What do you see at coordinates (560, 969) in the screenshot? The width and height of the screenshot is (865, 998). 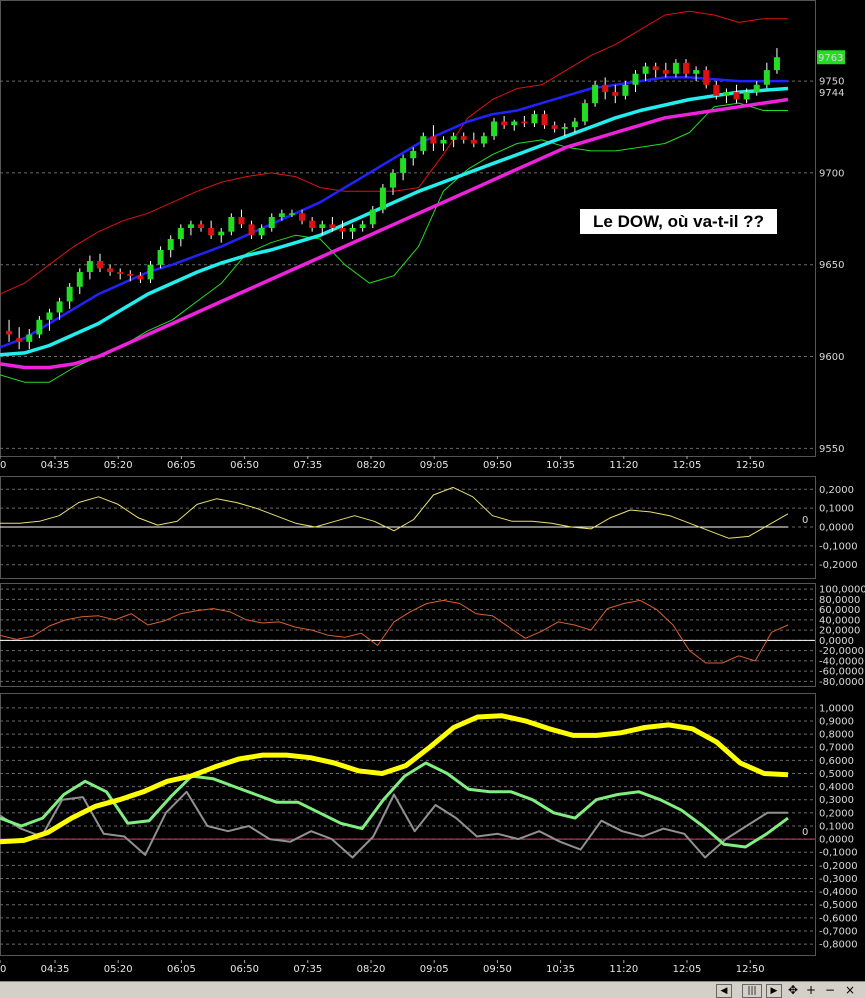 I see `x-tick-label: 10:35` at bounding box center [560, 969].